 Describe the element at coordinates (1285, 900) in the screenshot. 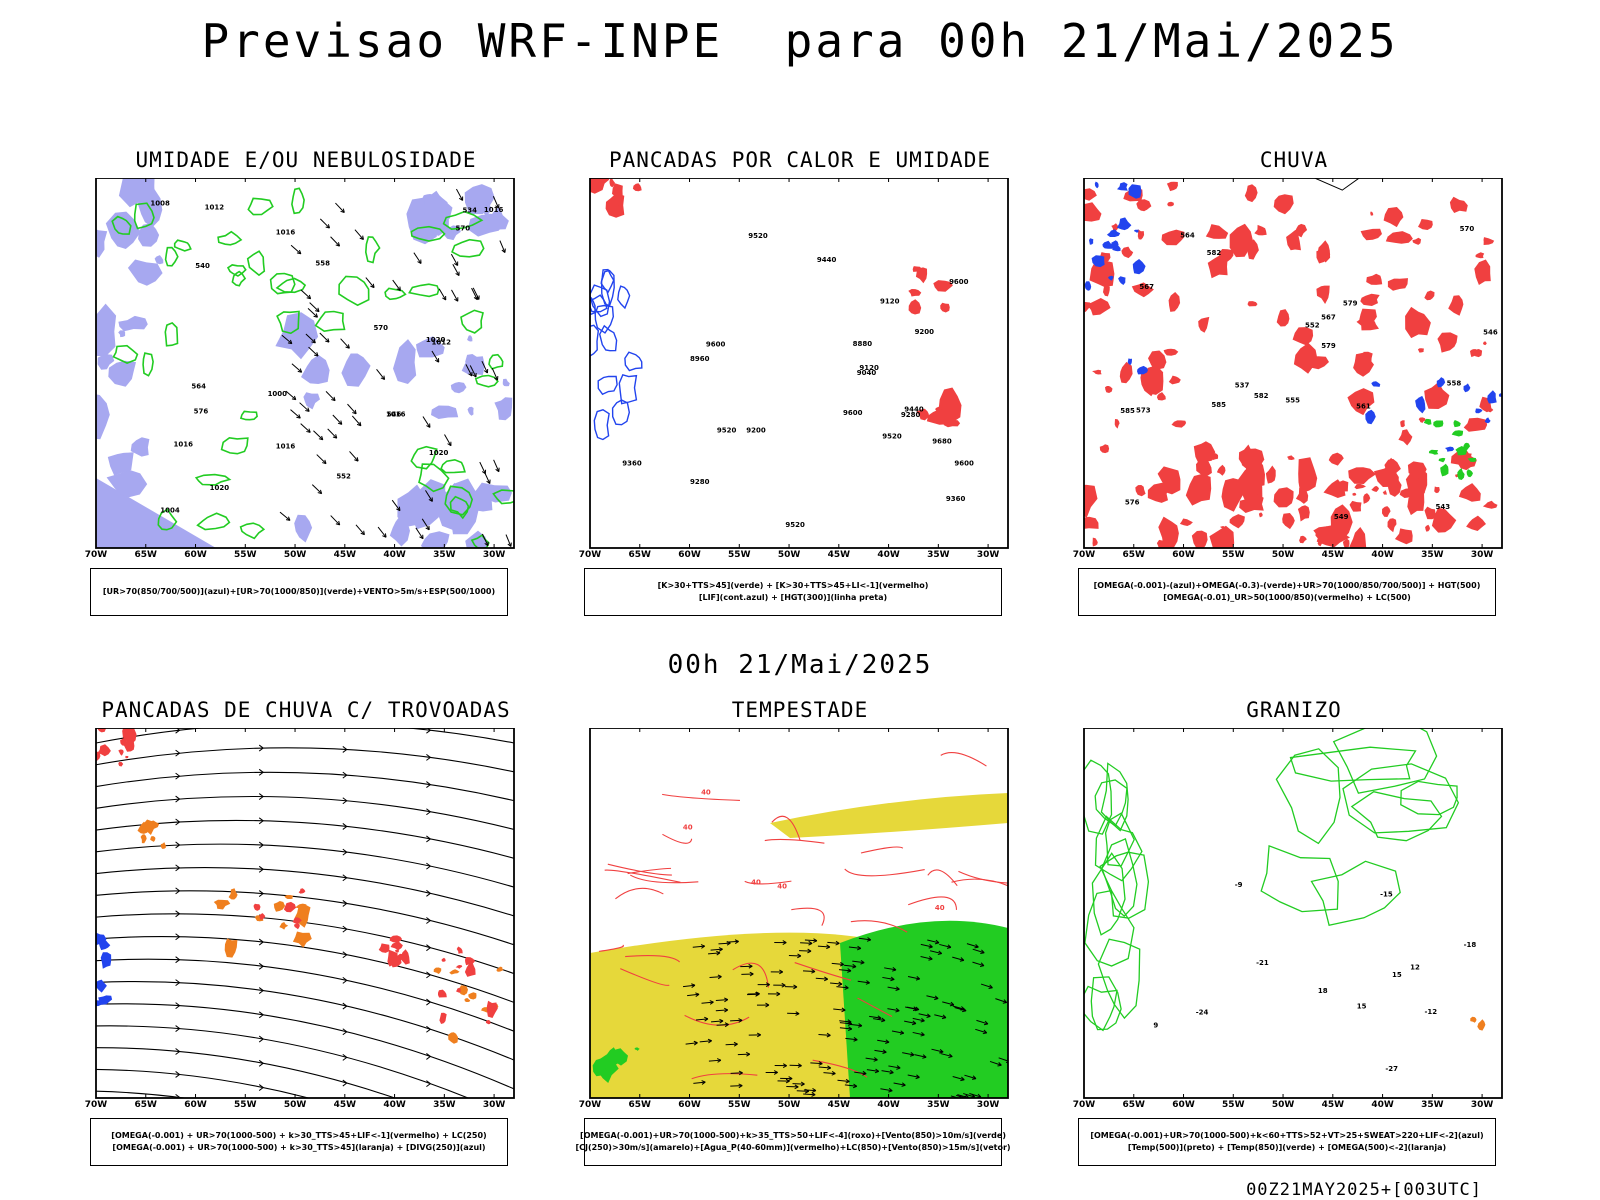

I see `fields-layer: -9 -12 -15 -18 -21 -24 -27 15 18 15 12 9` at that location.